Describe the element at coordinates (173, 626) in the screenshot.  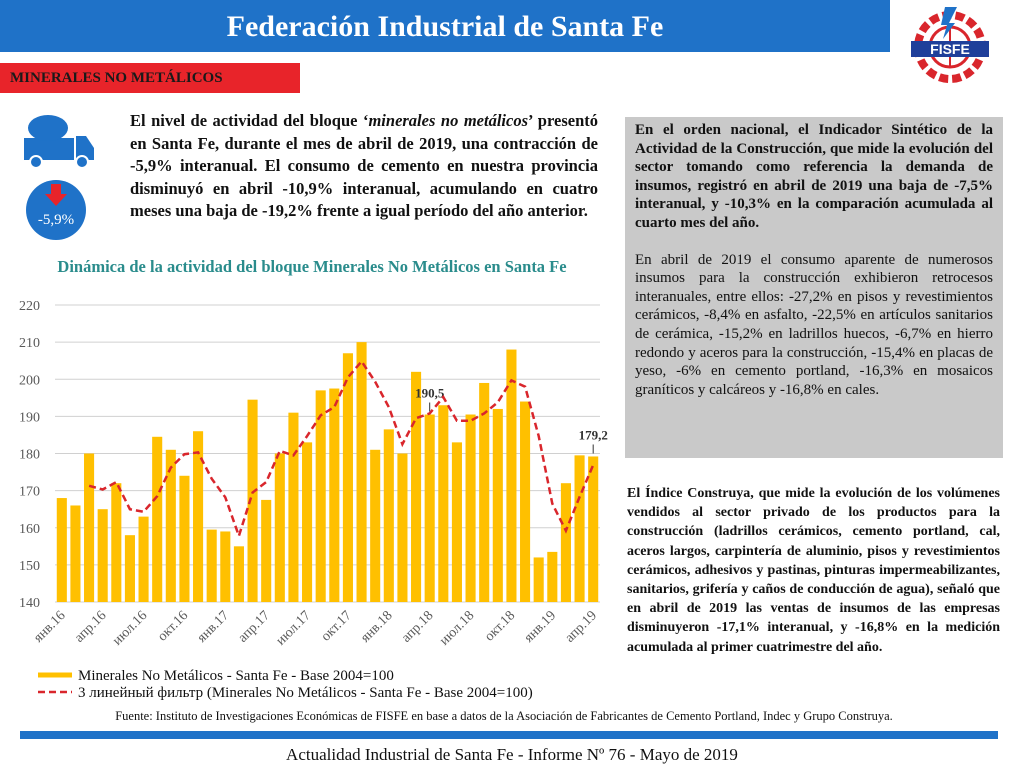
I see `x-tick-label: окт.16` at that location.